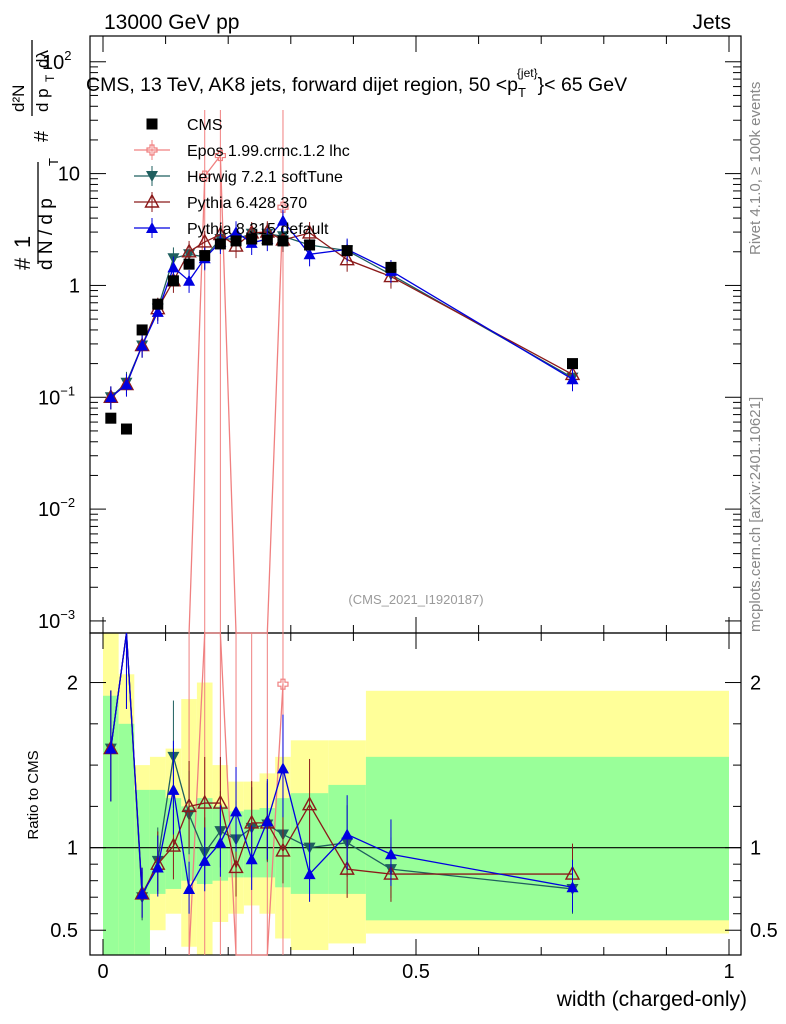 The image size is (786, 1024). Describe the element at coordinates (247, 203) in the screenshot. I see `legend-label: Pythia 6.428 370` at that location.